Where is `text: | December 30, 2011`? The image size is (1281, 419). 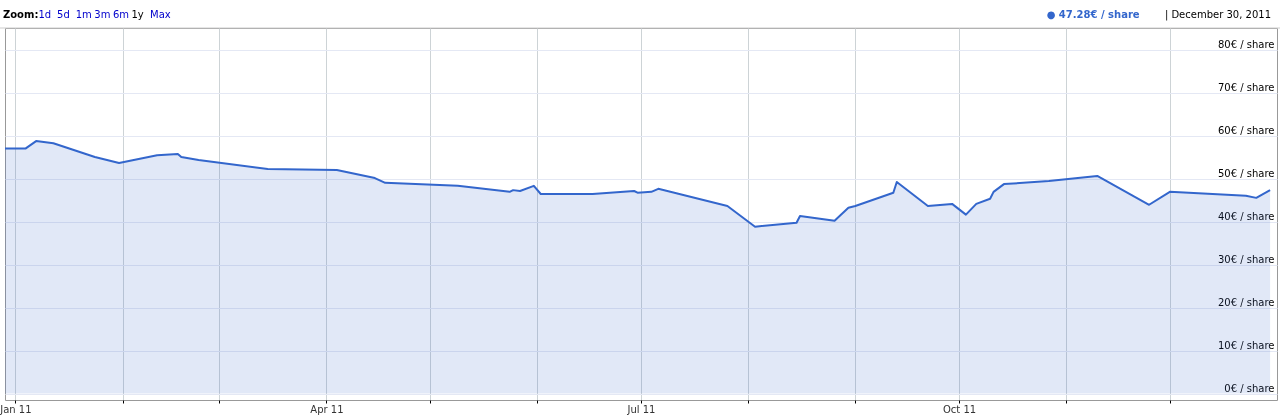
text: | December 30, 2011 is located at coordinates (1217, 15).